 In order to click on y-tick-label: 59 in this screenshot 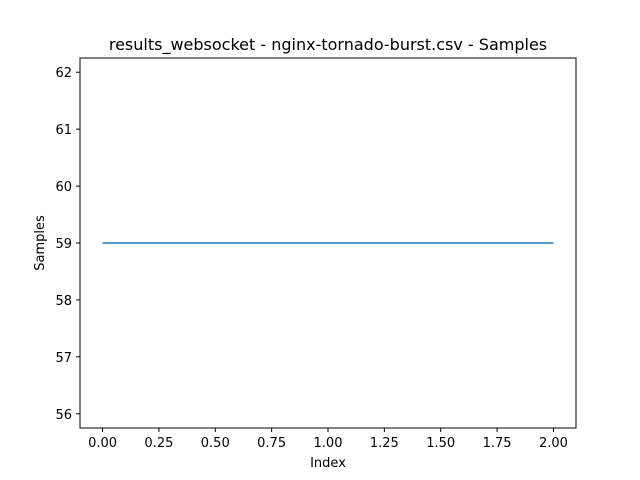, I will do `click(63, 244)`.